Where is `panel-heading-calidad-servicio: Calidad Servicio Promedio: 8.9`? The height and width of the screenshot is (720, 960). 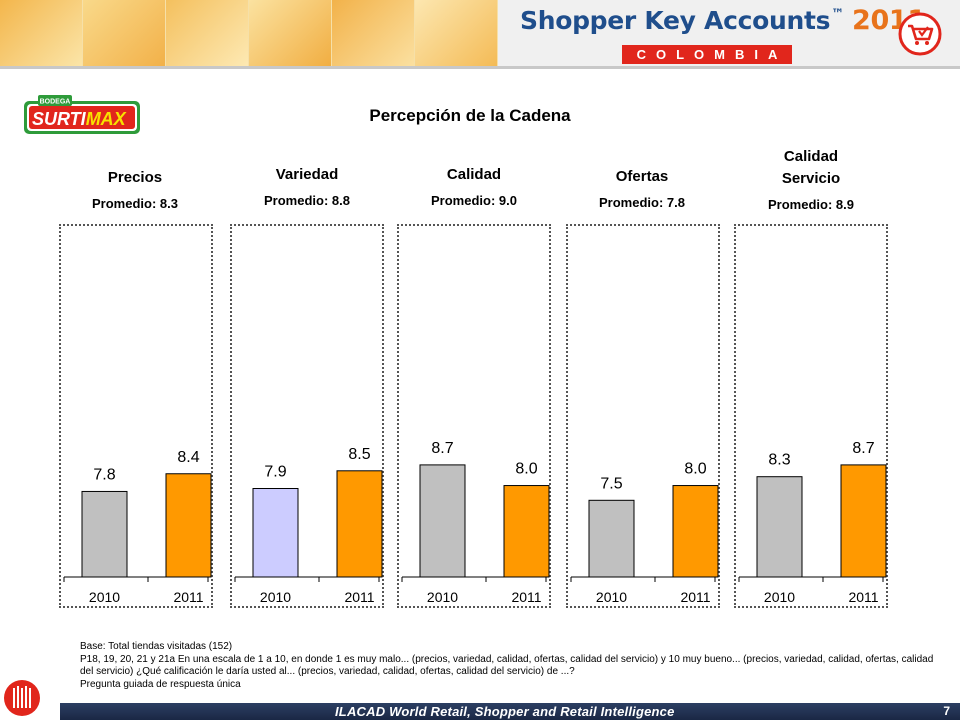
panel-heading-calidad-servicio: Calidad Servicio Promedio: 8.9 is located at coordinates (811, 179).